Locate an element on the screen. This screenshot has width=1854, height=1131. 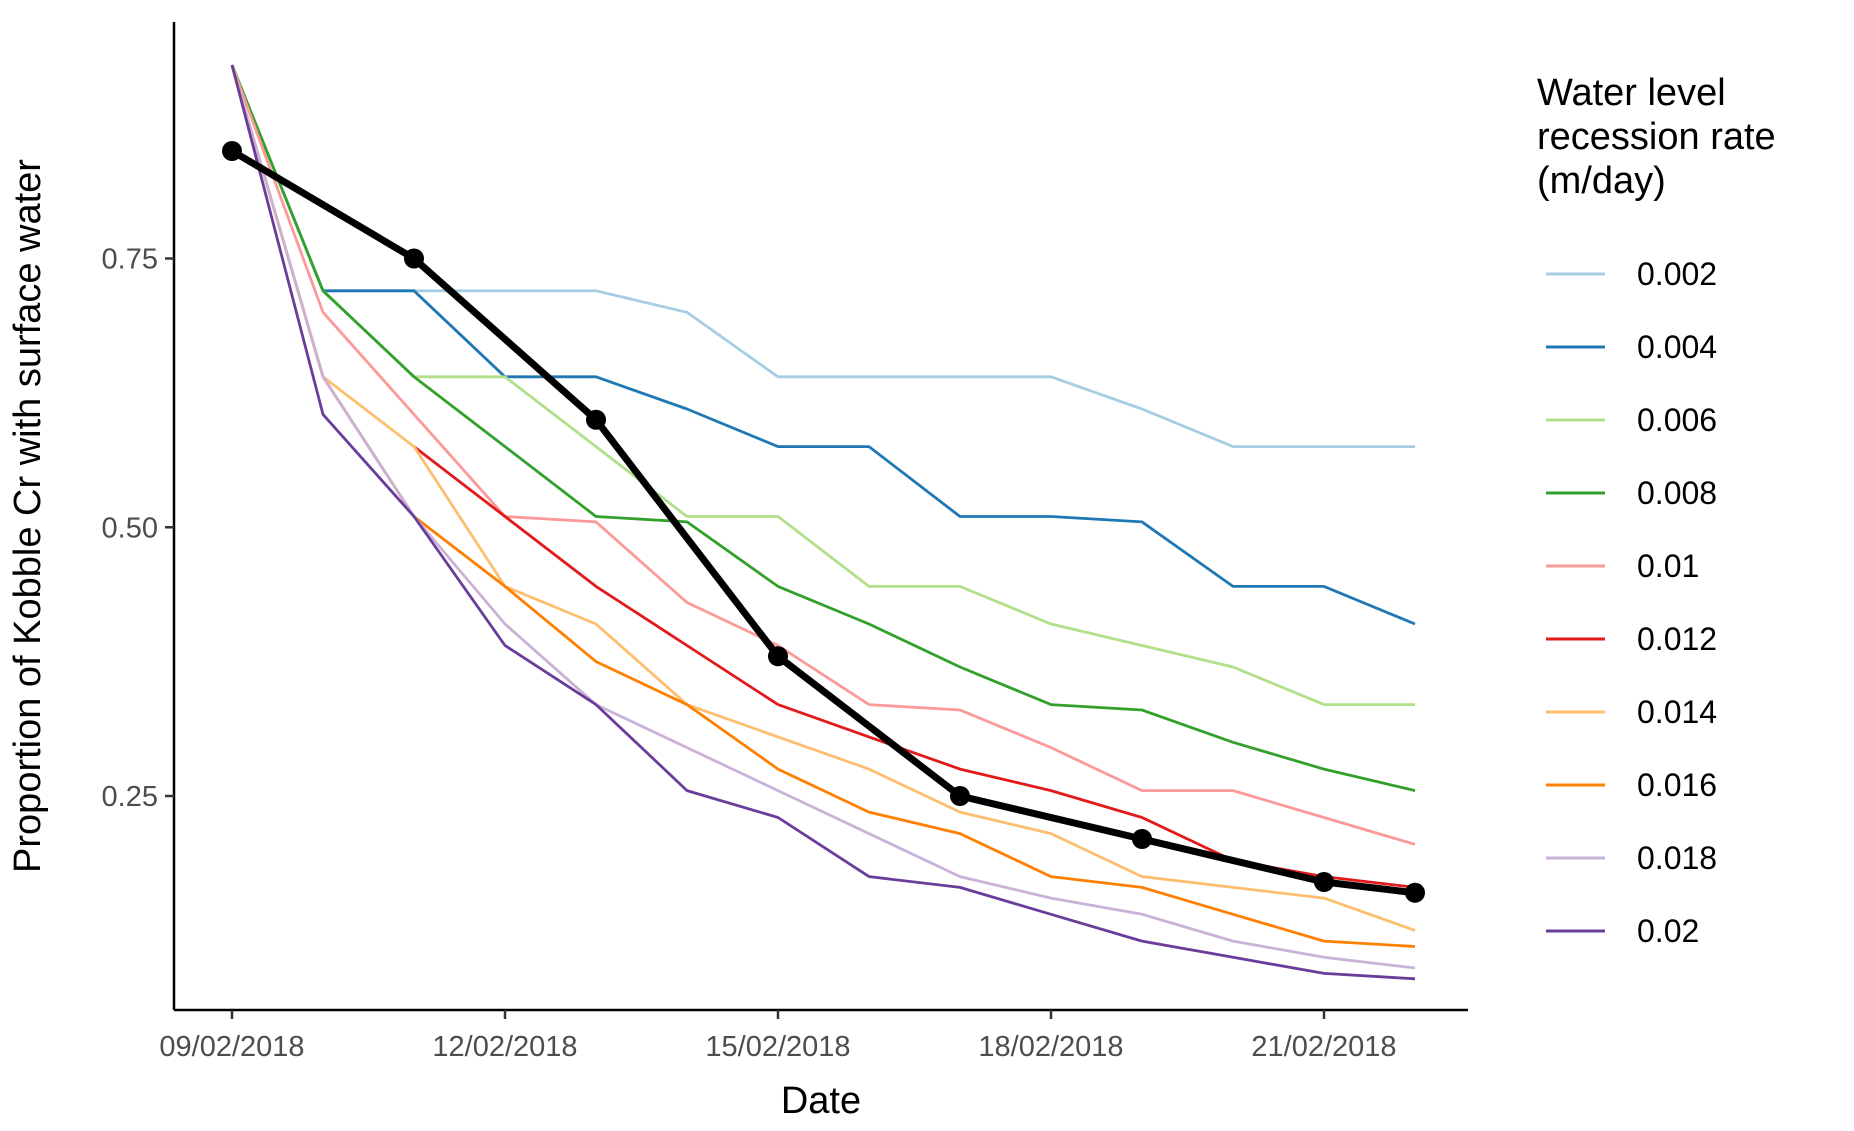
x-tick-label: 15/02/2018 is located at coordinates (777, 1047).